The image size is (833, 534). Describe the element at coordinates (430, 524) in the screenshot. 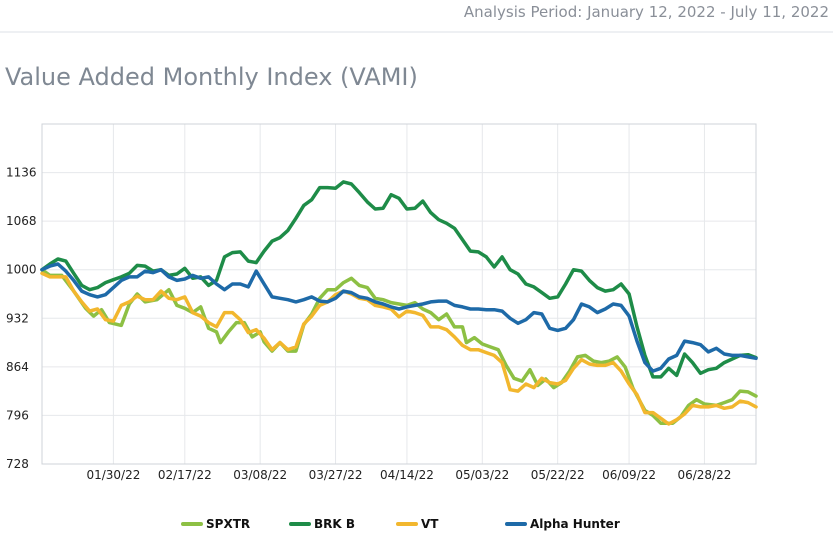

I see `legend-label: VT` at that location.